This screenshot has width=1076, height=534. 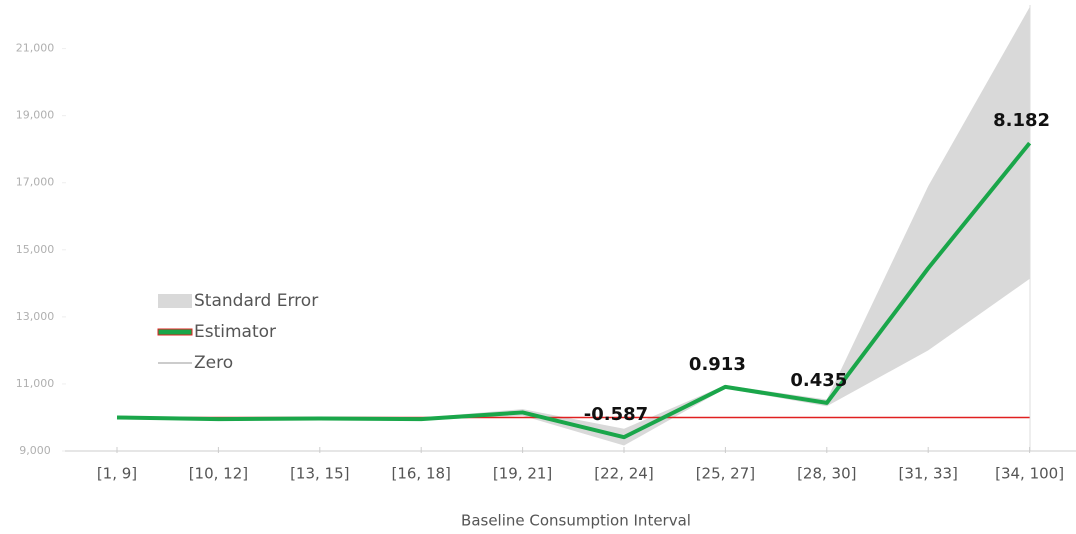 I want to click on data-label: -0.587, so click(x=616, y=414).